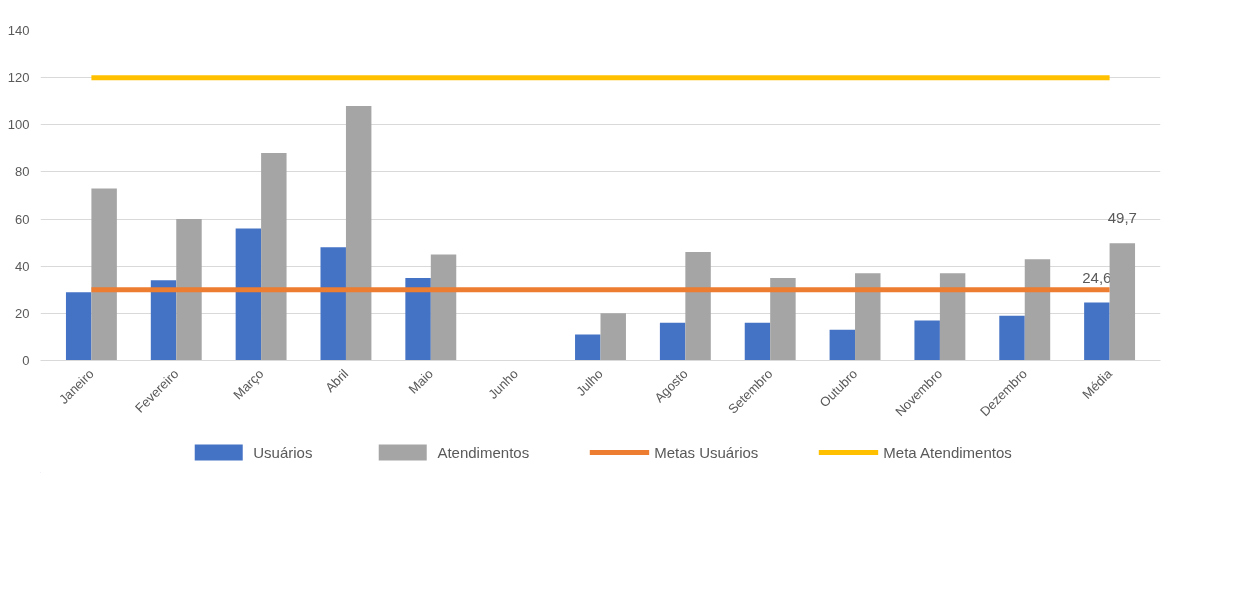 The image size is (1240, 614). What do you see at coordinates (22, 172) in the screenshot?
I see `y-tick-label: 80` at bounding box center [22, 172].